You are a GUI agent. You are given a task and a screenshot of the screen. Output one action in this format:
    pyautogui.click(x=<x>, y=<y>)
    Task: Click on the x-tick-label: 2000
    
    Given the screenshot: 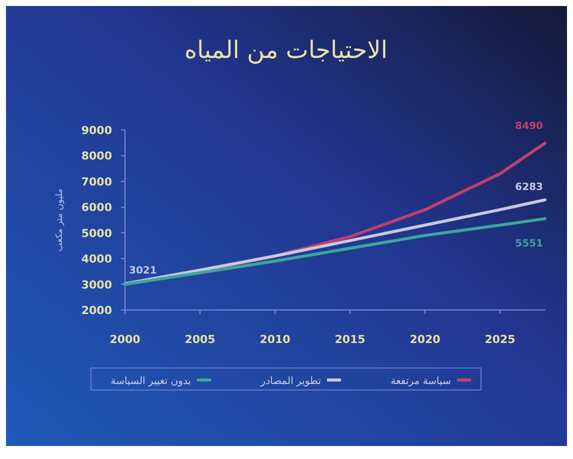 What is the action you would take?
    pyautogui.click(x=125, y=339)
    